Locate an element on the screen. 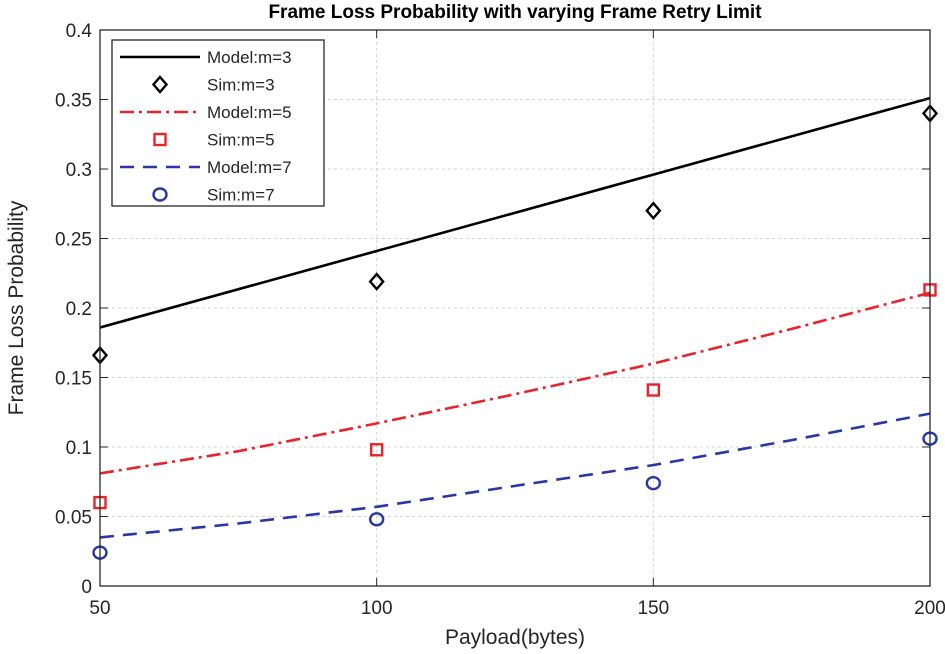  y-tick-label: 0.1 is located at coordinates (79, 448).